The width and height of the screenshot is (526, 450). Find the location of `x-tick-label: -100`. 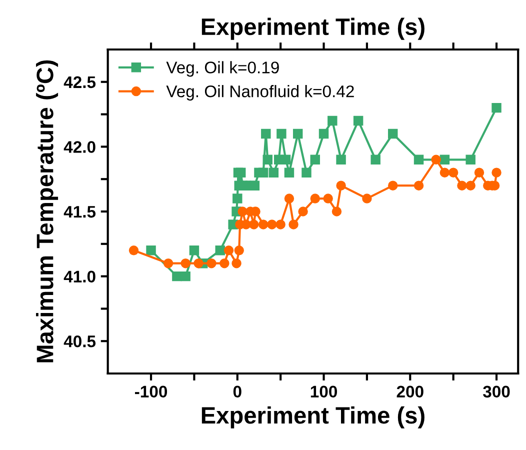

x-tick-label: -100 is located at coordinates (151, 392).